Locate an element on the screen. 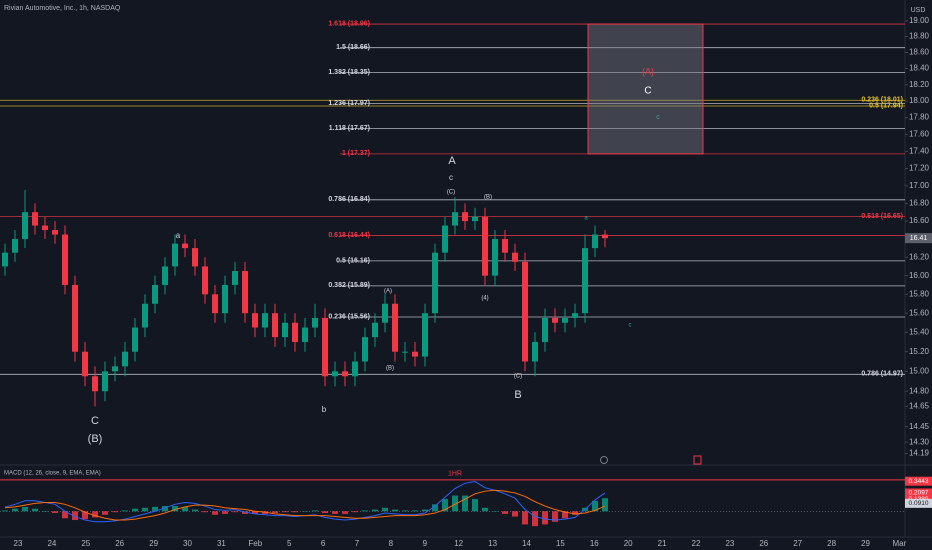 Image resolution: width=932 pixels, height=550 pixels. y-tick-label: 18.20 is located at coordinates (919, 84).